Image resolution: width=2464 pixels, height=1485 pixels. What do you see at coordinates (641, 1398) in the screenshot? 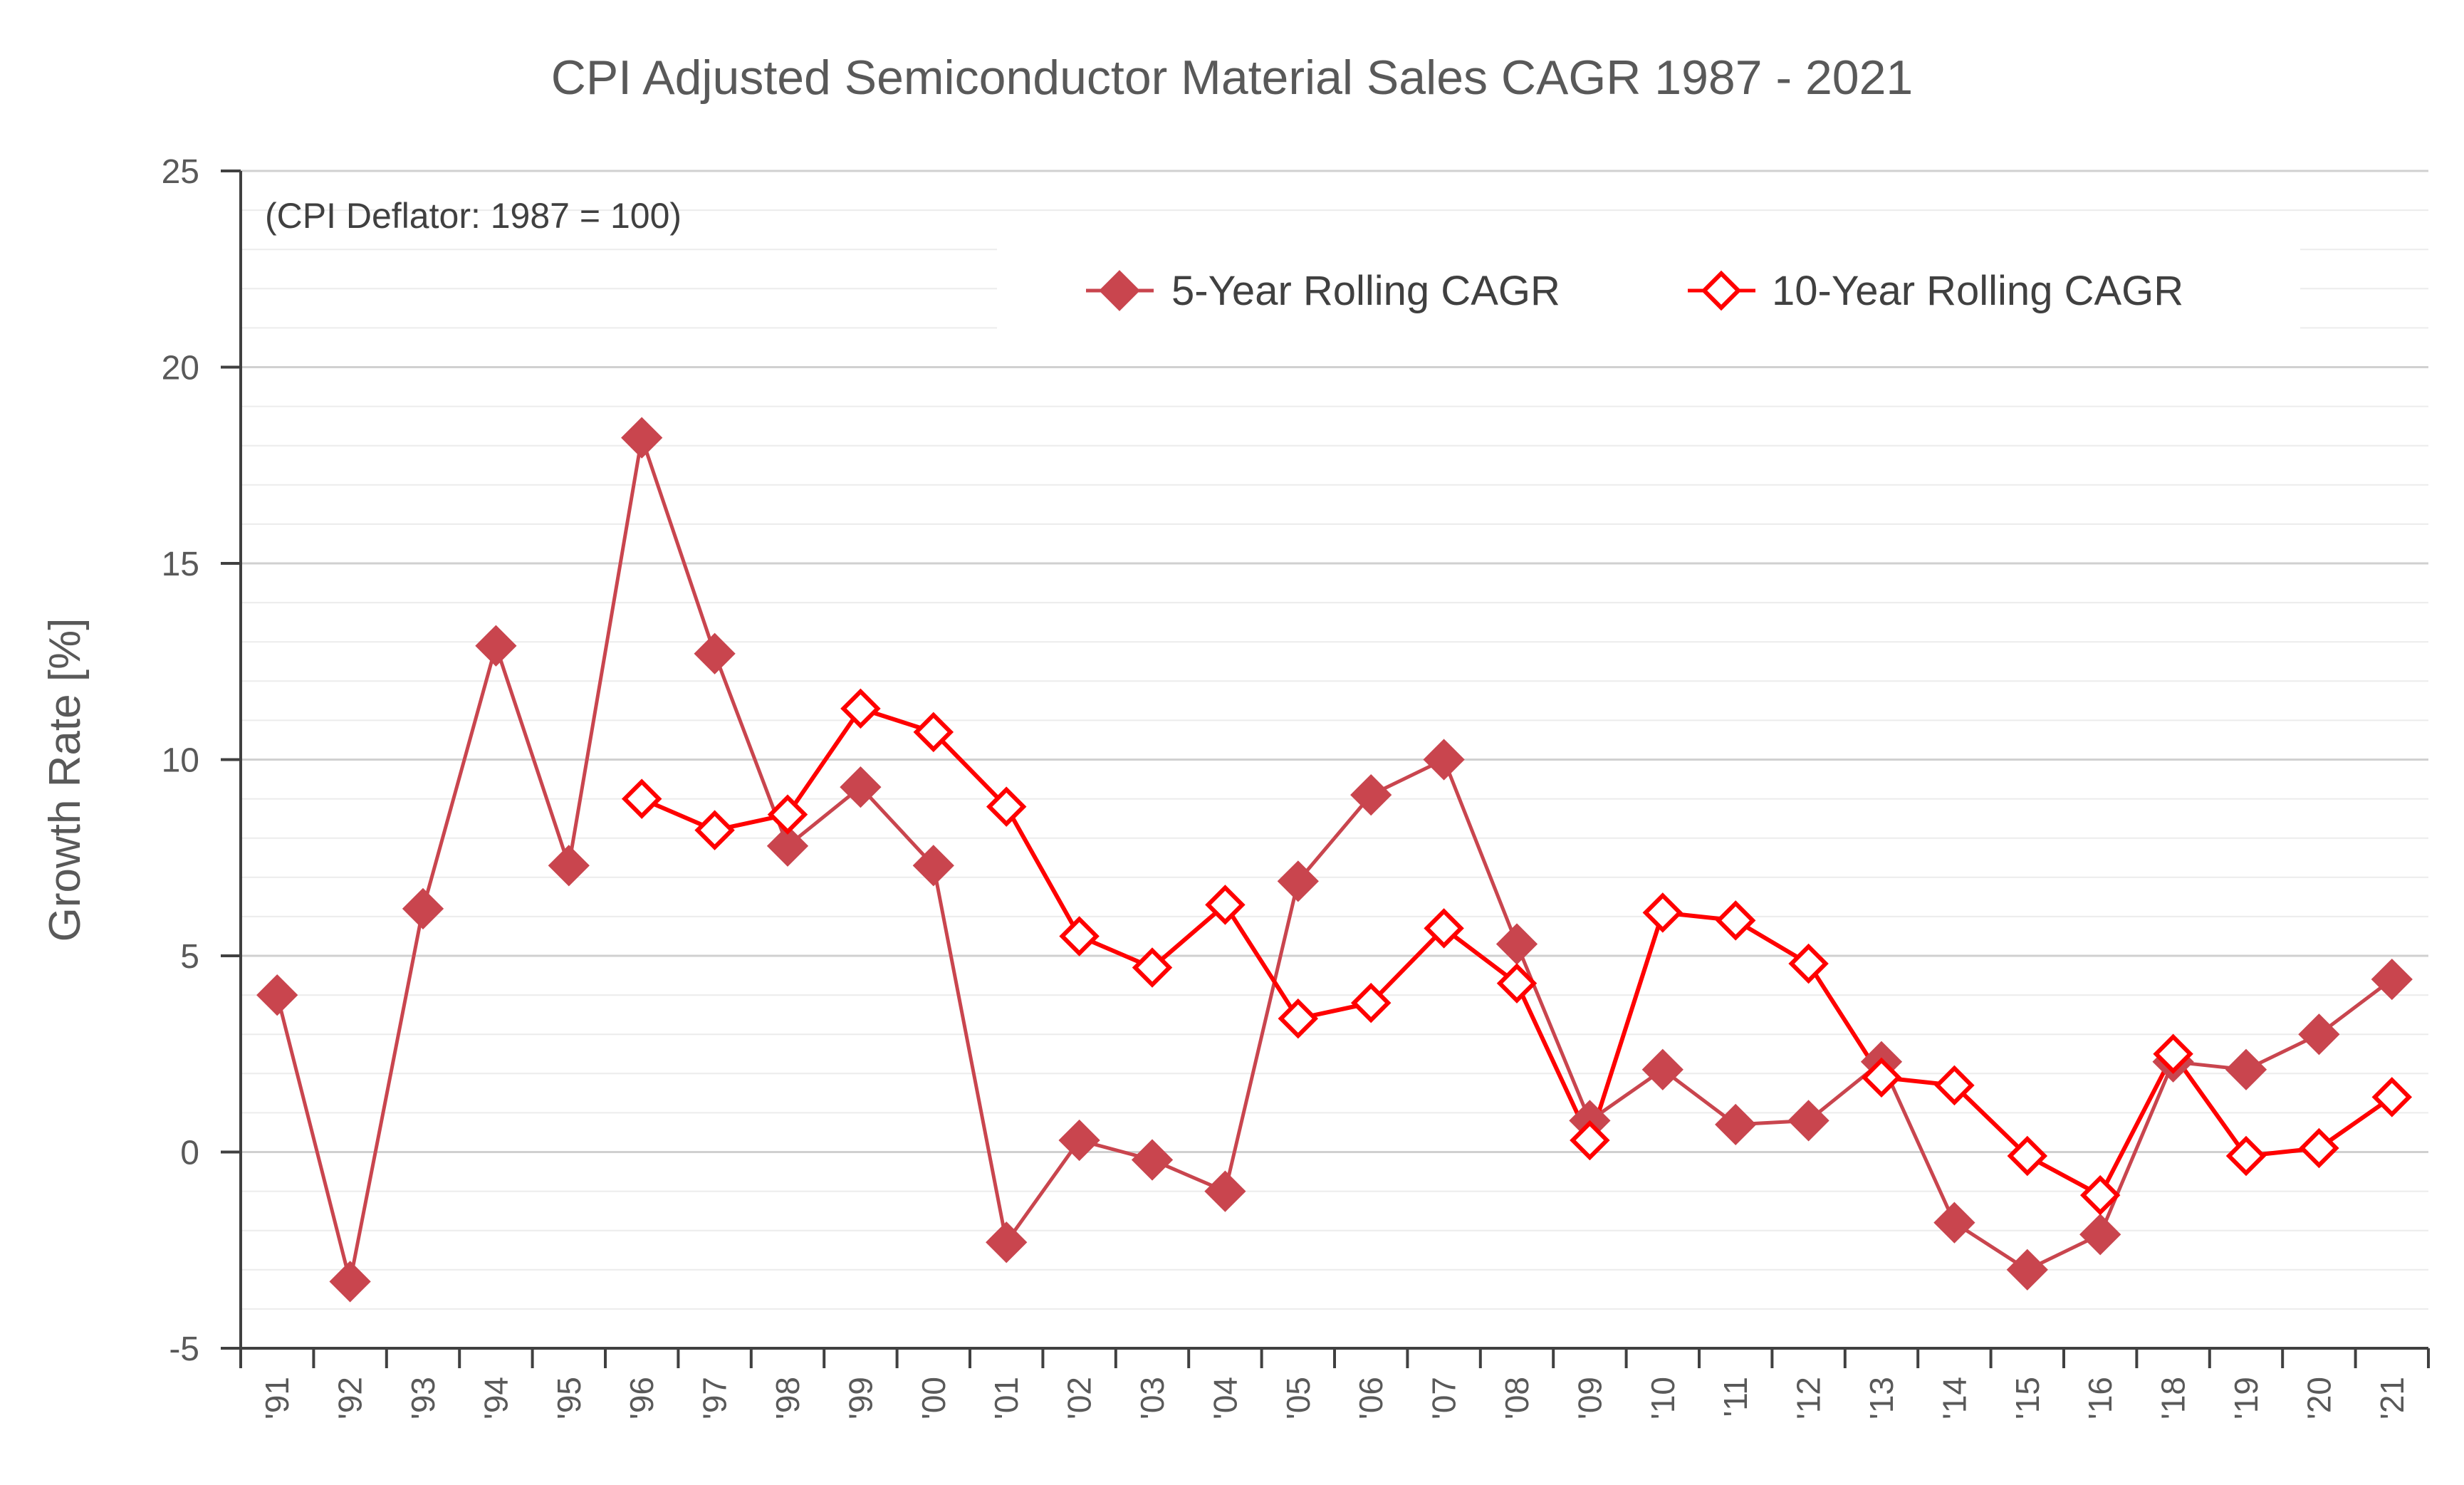
I see `x-tick-label: '96` at bounding box center [641, 1398].